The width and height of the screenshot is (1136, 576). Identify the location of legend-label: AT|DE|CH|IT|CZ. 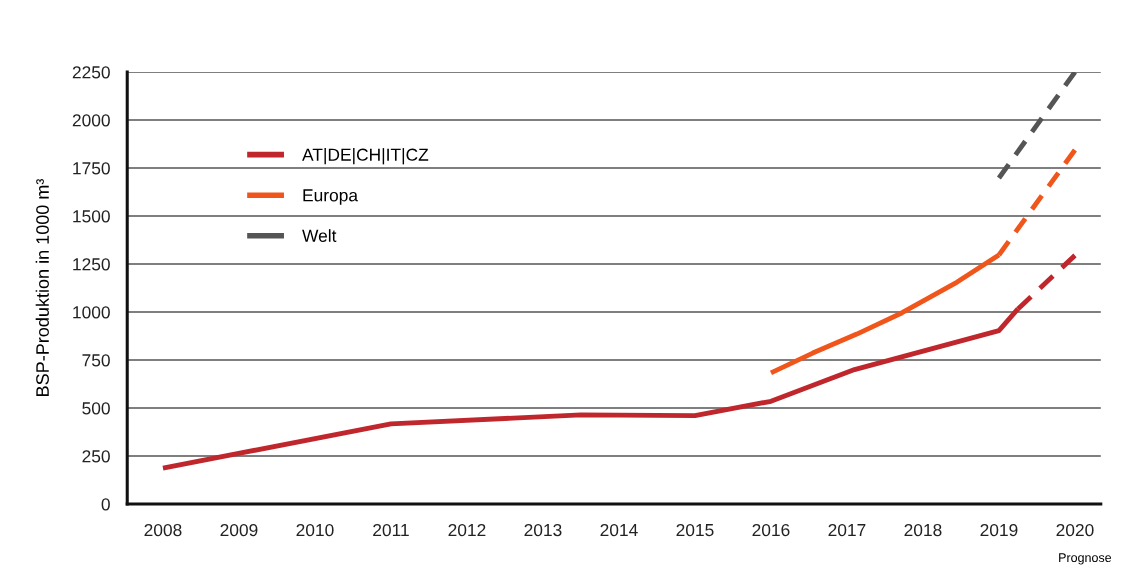
(365, 156).